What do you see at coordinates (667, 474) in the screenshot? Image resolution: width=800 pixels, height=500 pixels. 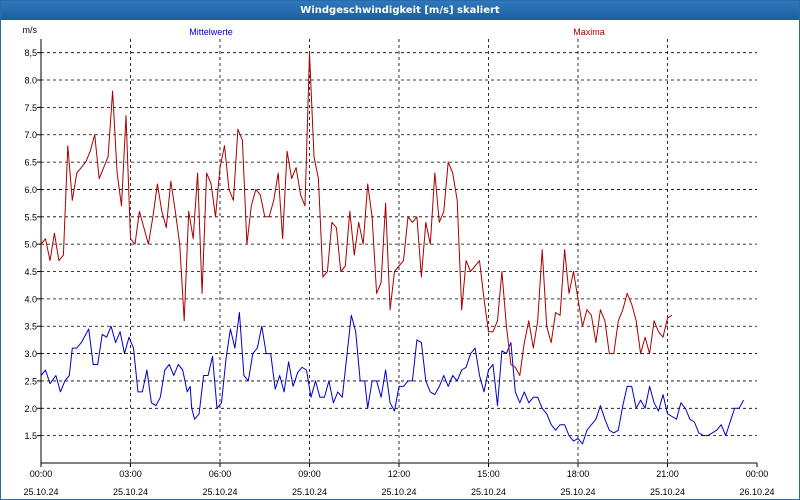 I see `x-tick-time: 21:00` at bounding box center [667, 474].